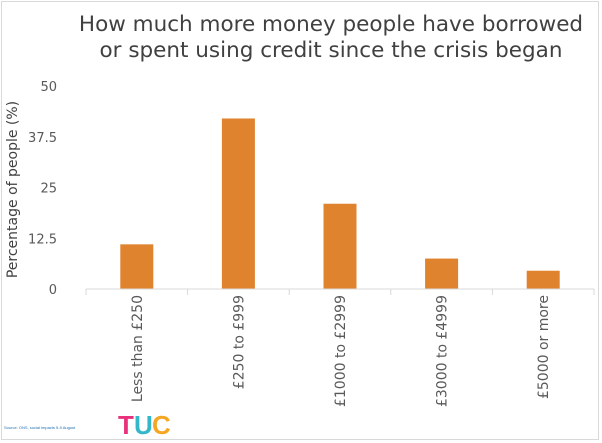  What do you see at coordinates (138, 348) in the screenshot?
I see `x-tick-label: Less than £250` at bounding box center [138, 348].